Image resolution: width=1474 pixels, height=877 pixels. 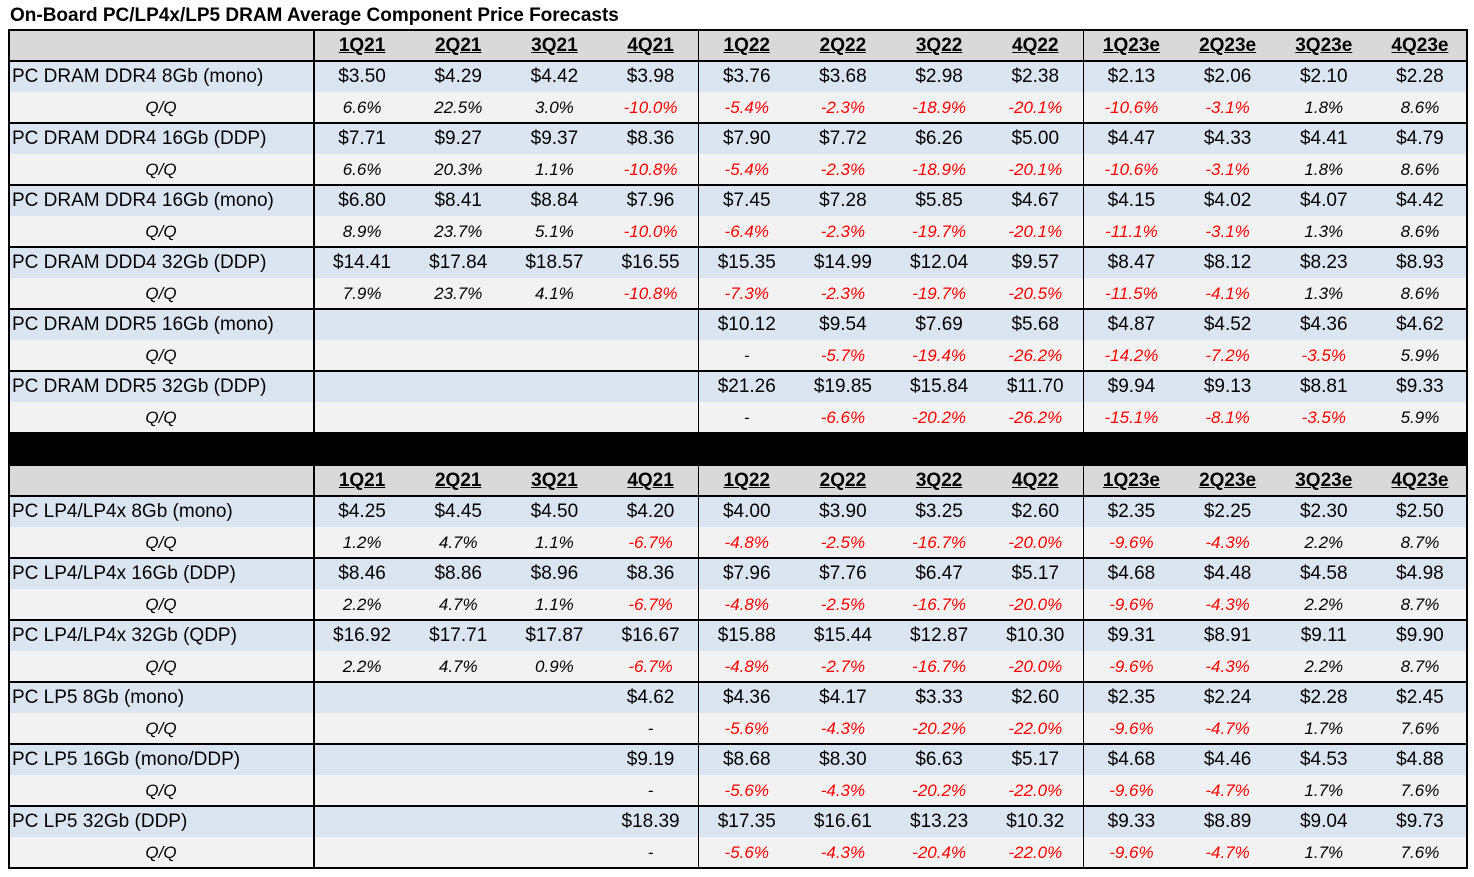 I want to click on change-value: 1.8%, so click(x=1324, y=169).